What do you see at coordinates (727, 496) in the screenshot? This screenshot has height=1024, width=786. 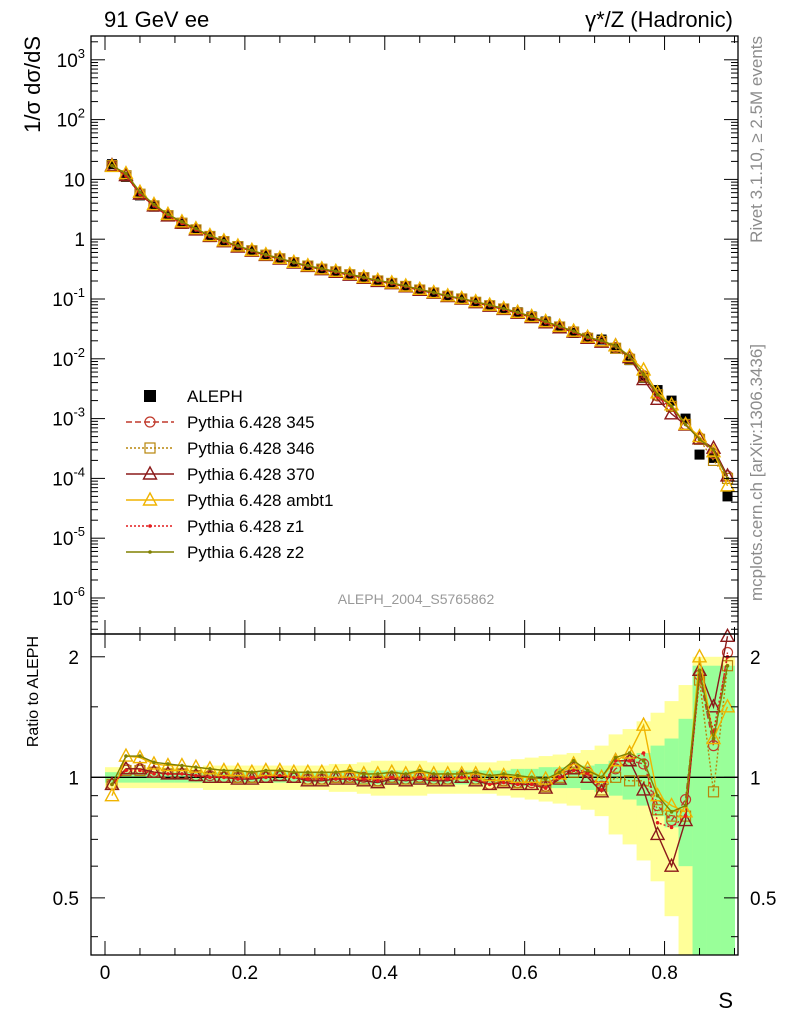 I see `aleph-point` at bounding box center [727, 496].